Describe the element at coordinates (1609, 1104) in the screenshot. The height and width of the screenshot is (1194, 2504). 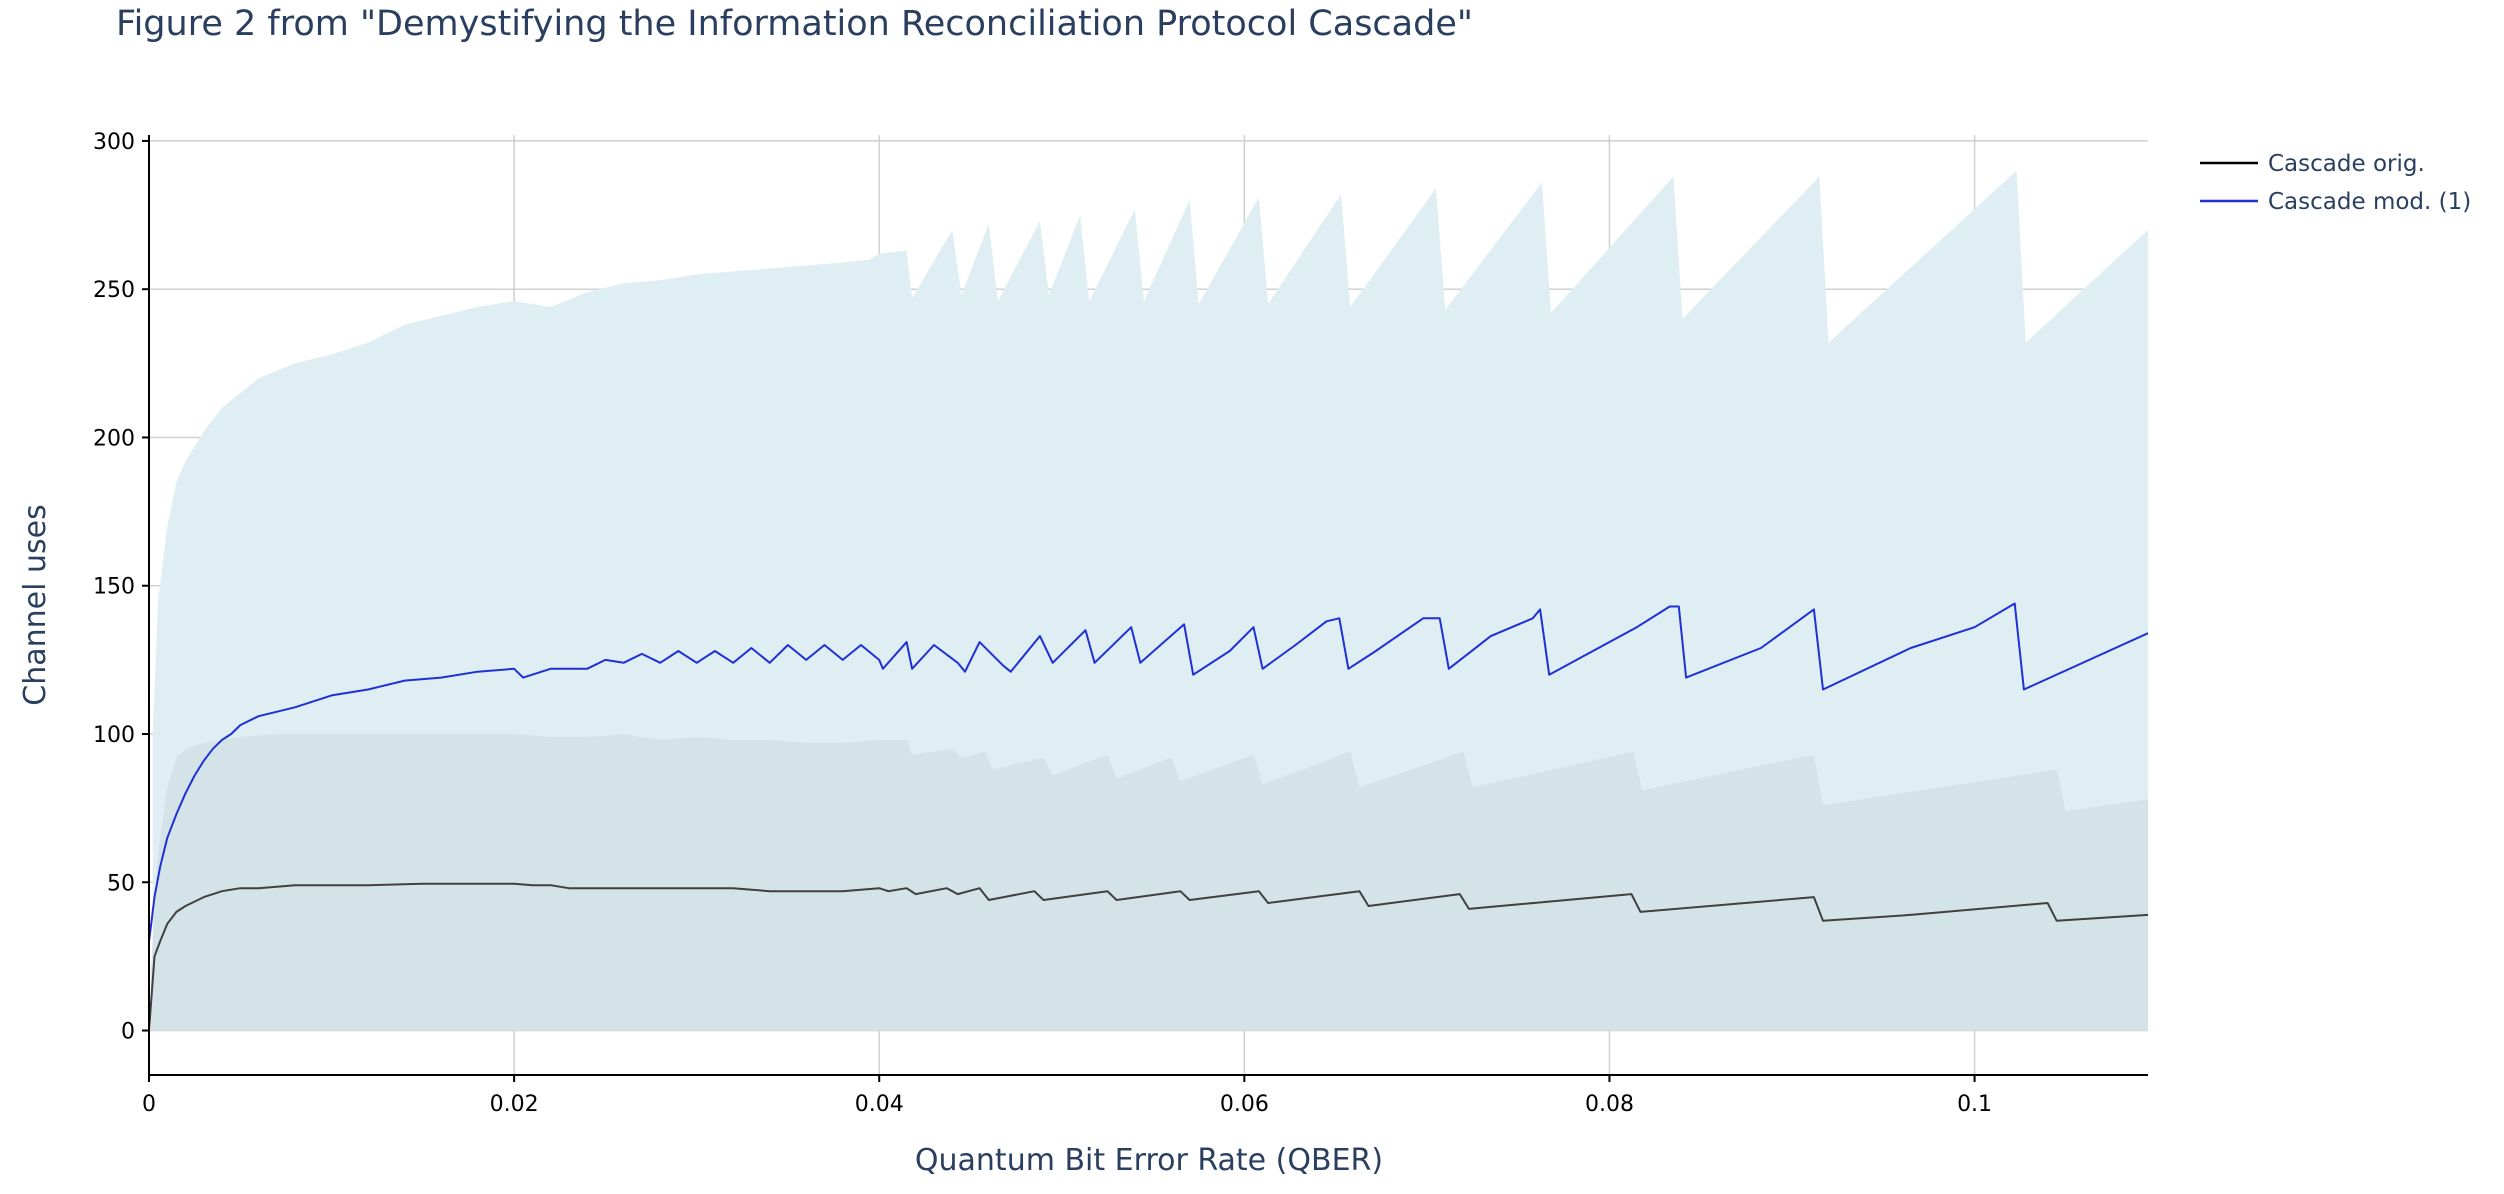
I see `x-tick-label: 0.08` at that location.